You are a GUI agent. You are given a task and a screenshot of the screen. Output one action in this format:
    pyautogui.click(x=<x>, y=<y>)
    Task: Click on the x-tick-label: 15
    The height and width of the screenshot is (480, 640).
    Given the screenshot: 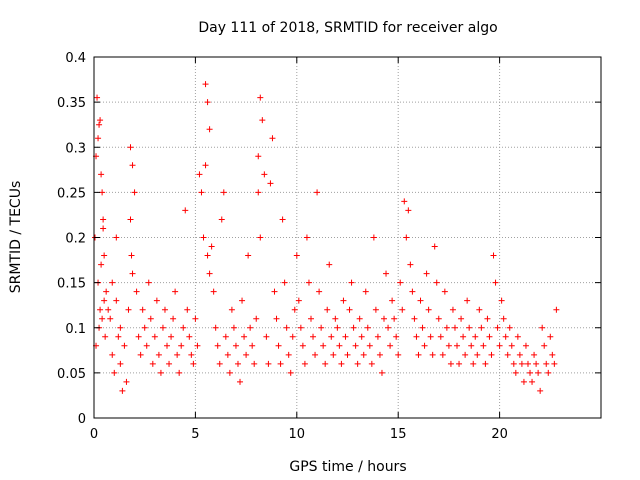 What is the action you would take?
    pyautogui.click(x=398, y=434)
    